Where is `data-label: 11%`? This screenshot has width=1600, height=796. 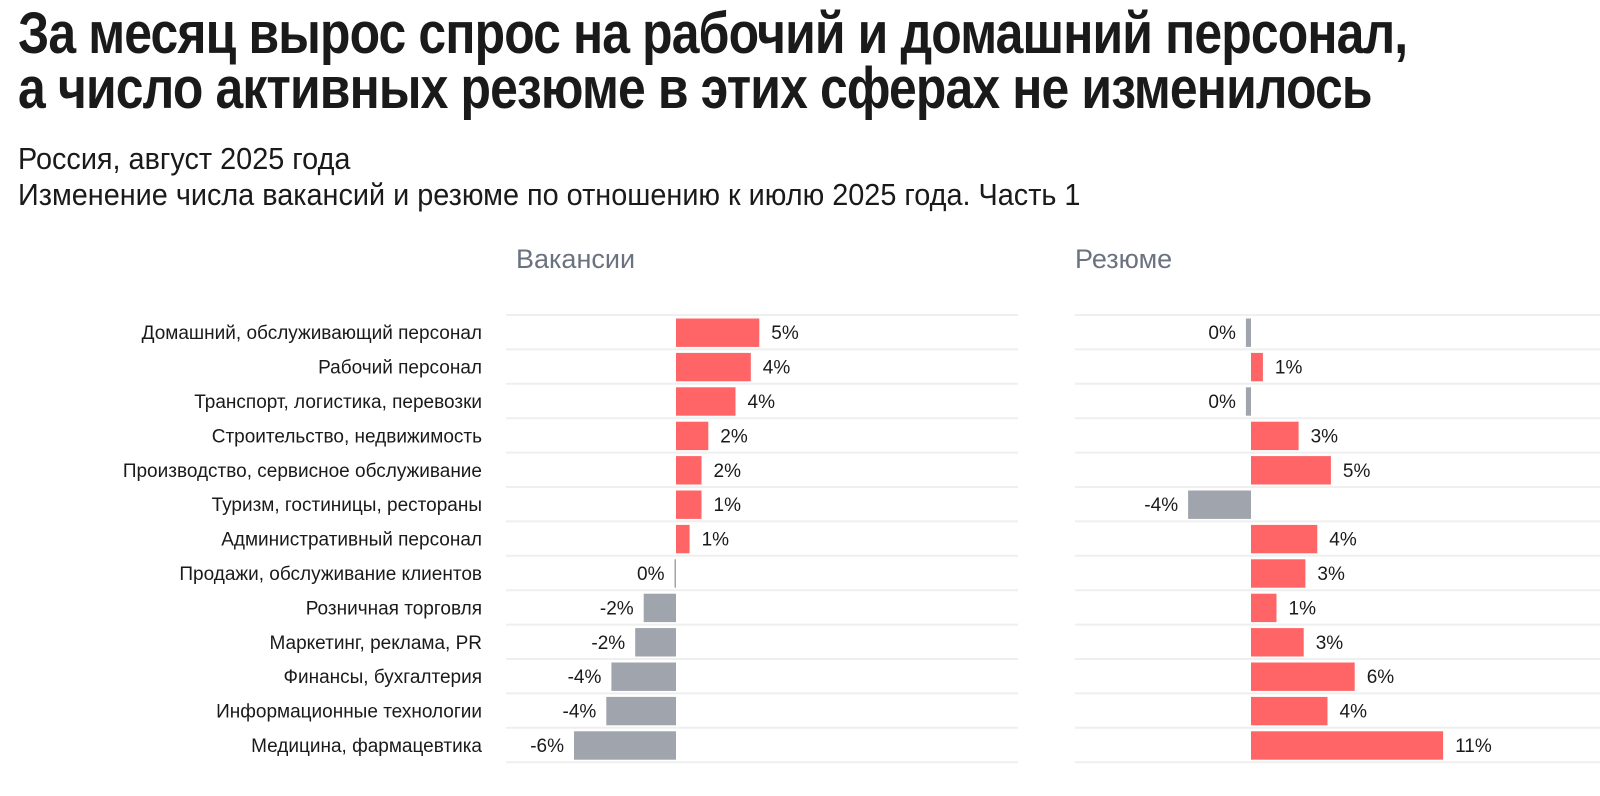 data-label: 11% is located at coordinates (1473, 746).